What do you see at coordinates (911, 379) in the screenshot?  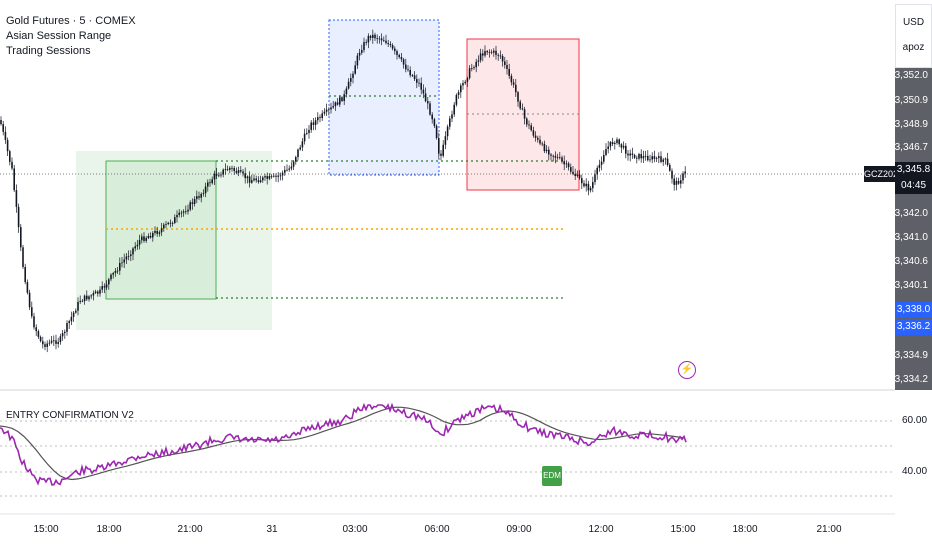 I see `price-label: 3,334.2` at bounding box center [911, 379].